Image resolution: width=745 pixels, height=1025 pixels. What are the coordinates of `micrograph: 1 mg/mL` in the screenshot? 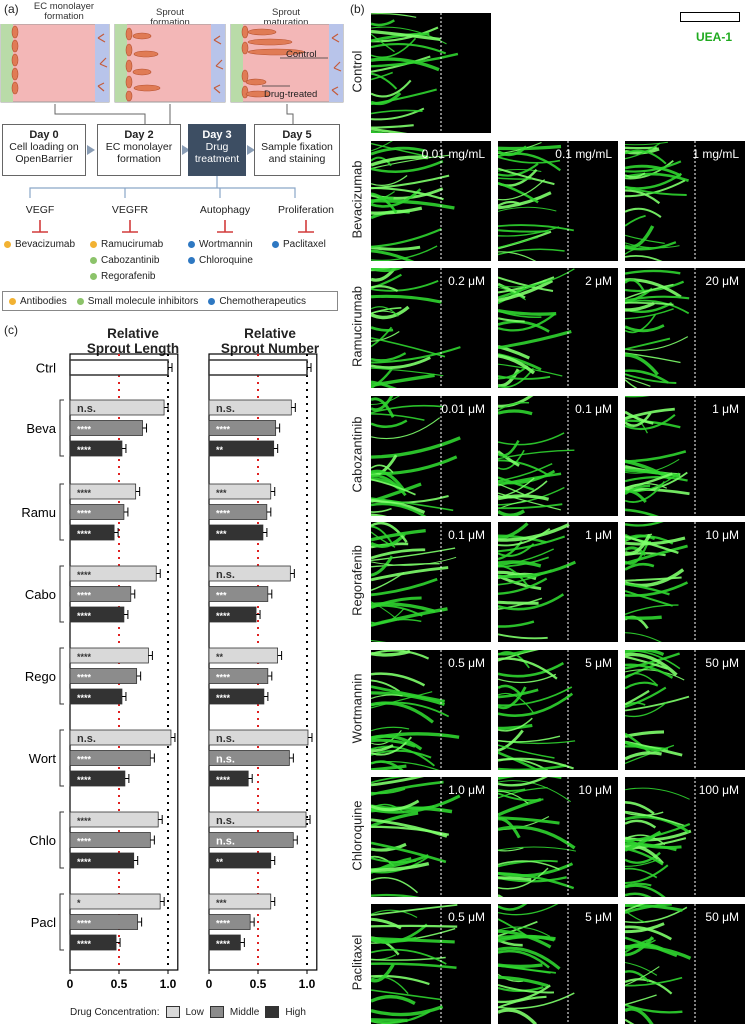 It's located at (685, 201).